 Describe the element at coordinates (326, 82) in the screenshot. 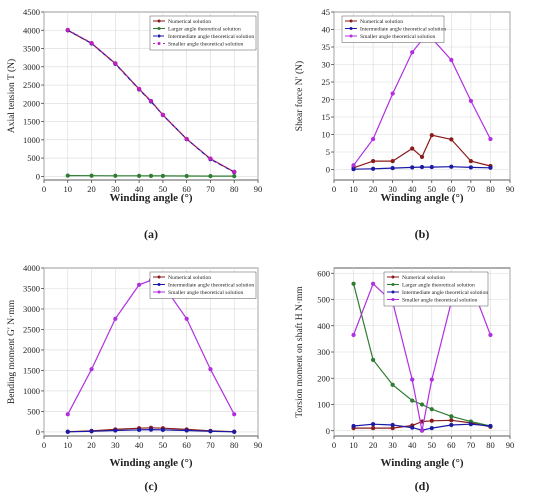

I see `y-tick-label: 25` at that location.